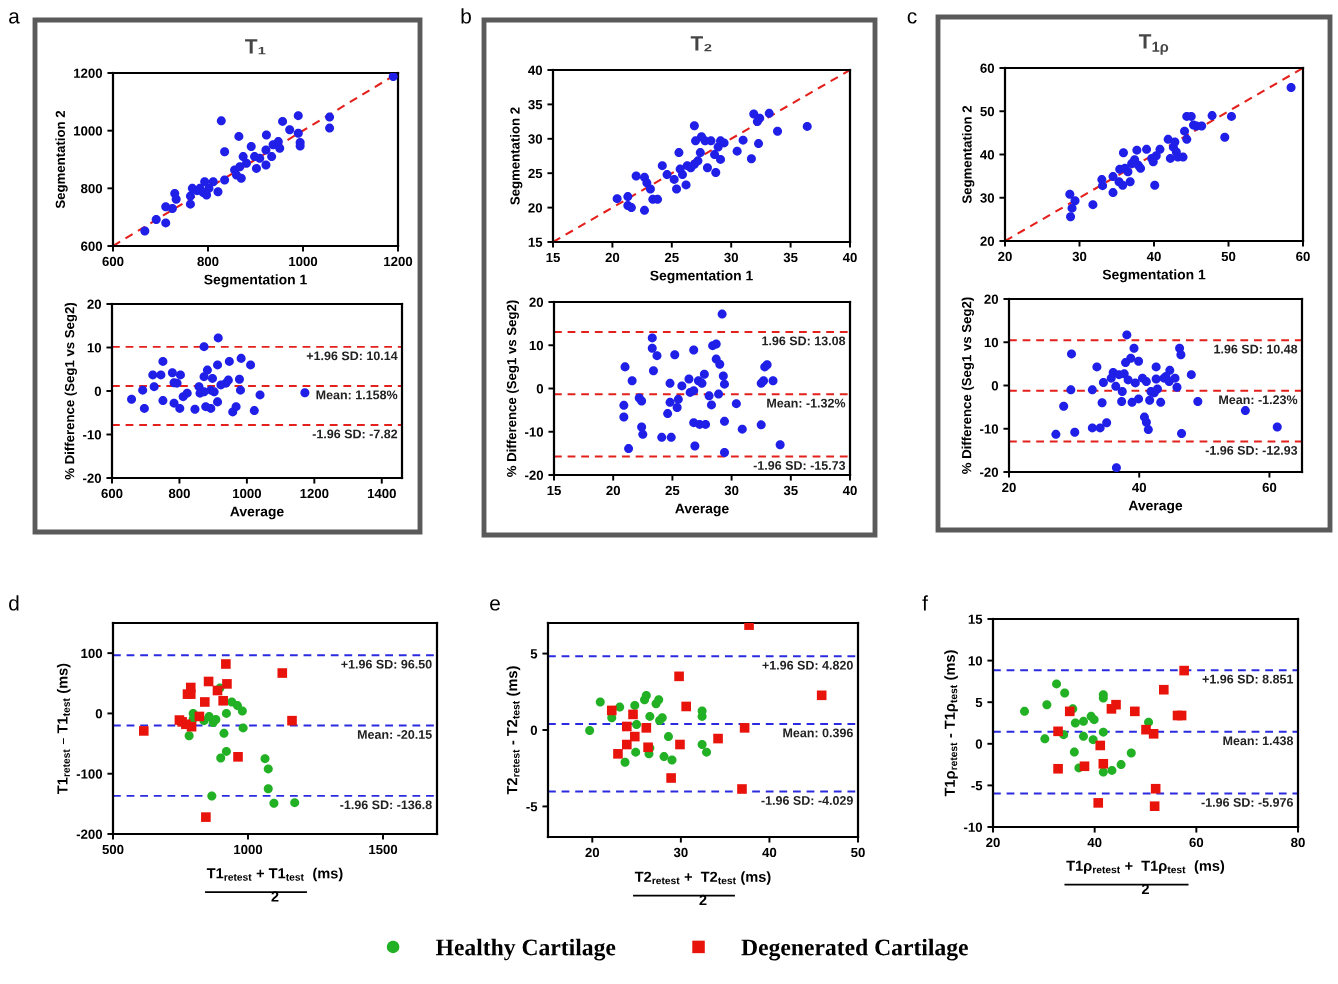 The image size is (1338, 984). What do you see at coordinates (255, 281) in the screenshot?
I see `x-axis-title: Segmentation 1` at bounding box center [255, 281].